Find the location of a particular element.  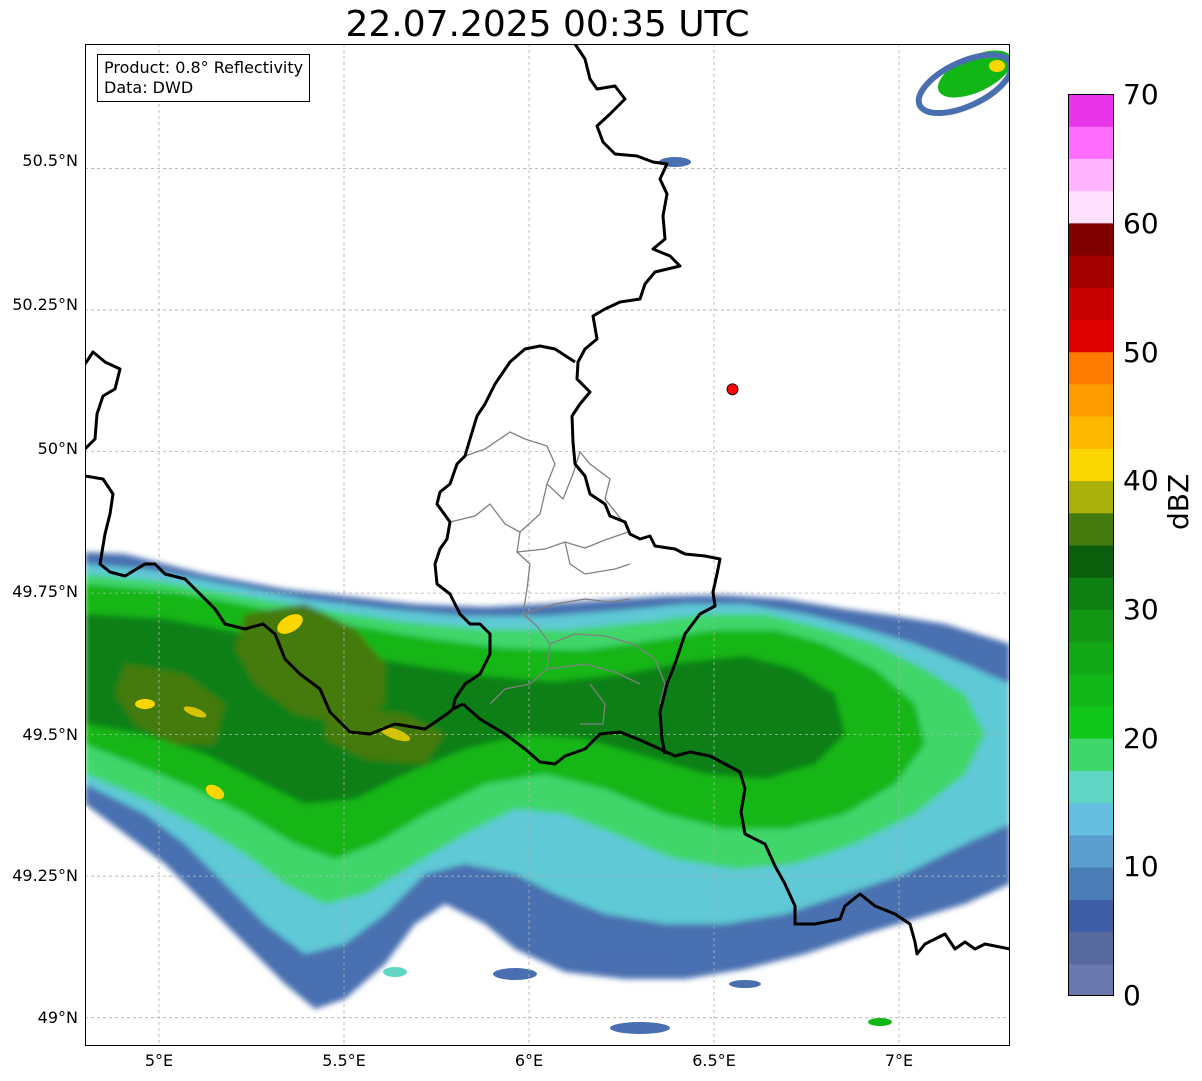

info-data-source: Data: DWD is located at coordinates (149, 87).